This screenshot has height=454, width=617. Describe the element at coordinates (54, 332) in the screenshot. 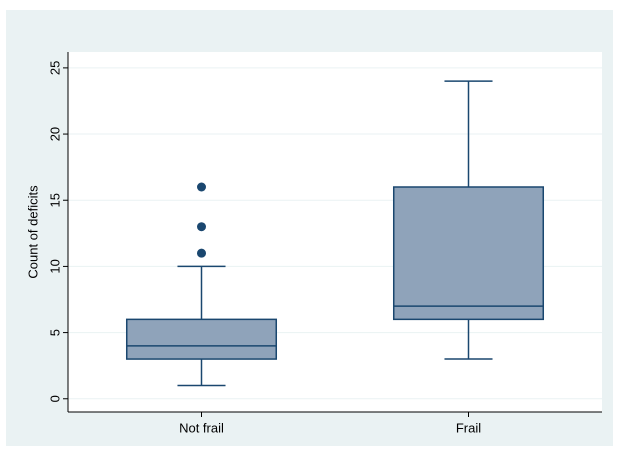

I see `y-tick-label: 5` at that location.